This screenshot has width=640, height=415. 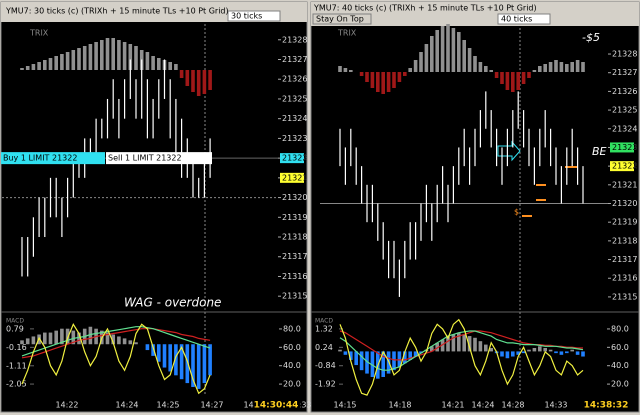 What do you see at coordinates (53, 158) in the screenshot?
I see `buy-order` at bounding box center [53, 158].